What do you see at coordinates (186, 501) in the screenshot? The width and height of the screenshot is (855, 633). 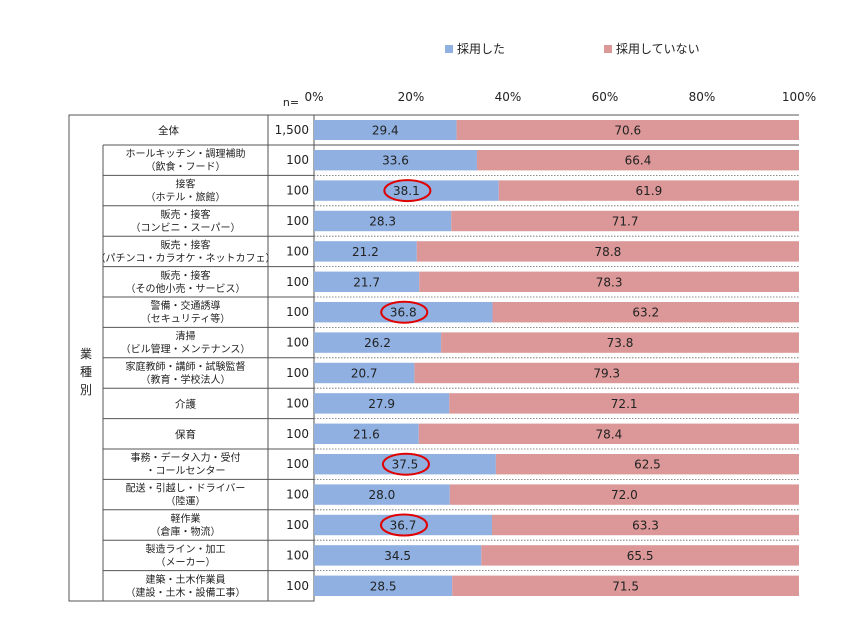 I see `category-label-line2: （陸運）` at bounding box center [186, 501].